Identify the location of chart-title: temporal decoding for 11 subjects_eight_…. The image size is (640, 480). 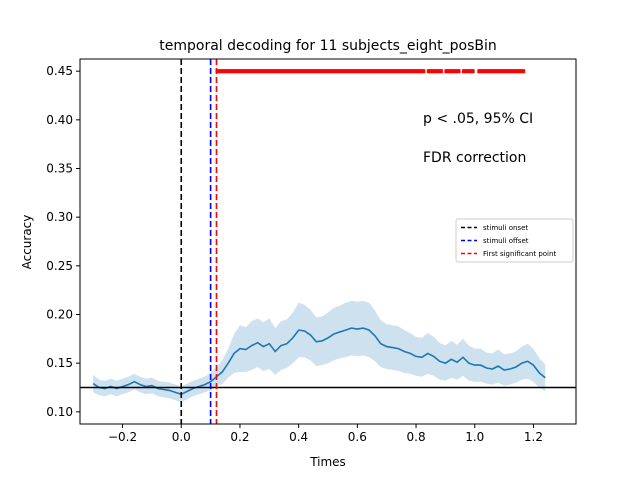
(327, 46).